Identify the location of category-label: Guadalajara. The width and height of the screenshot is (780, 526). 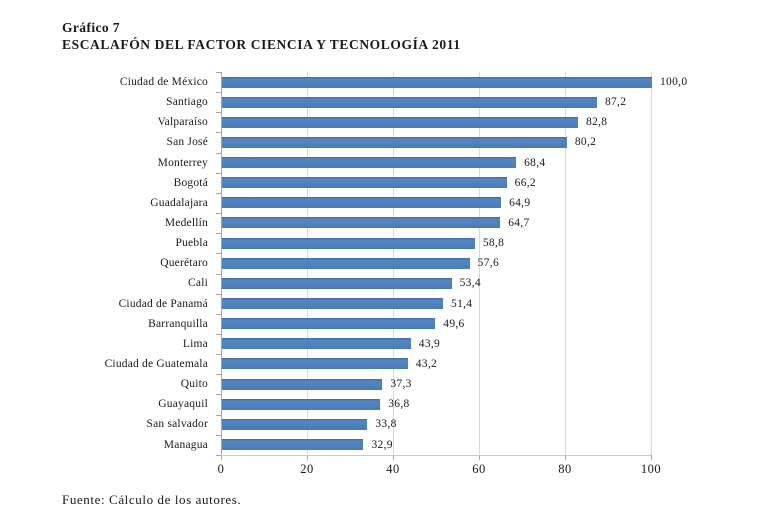
(179, 202).